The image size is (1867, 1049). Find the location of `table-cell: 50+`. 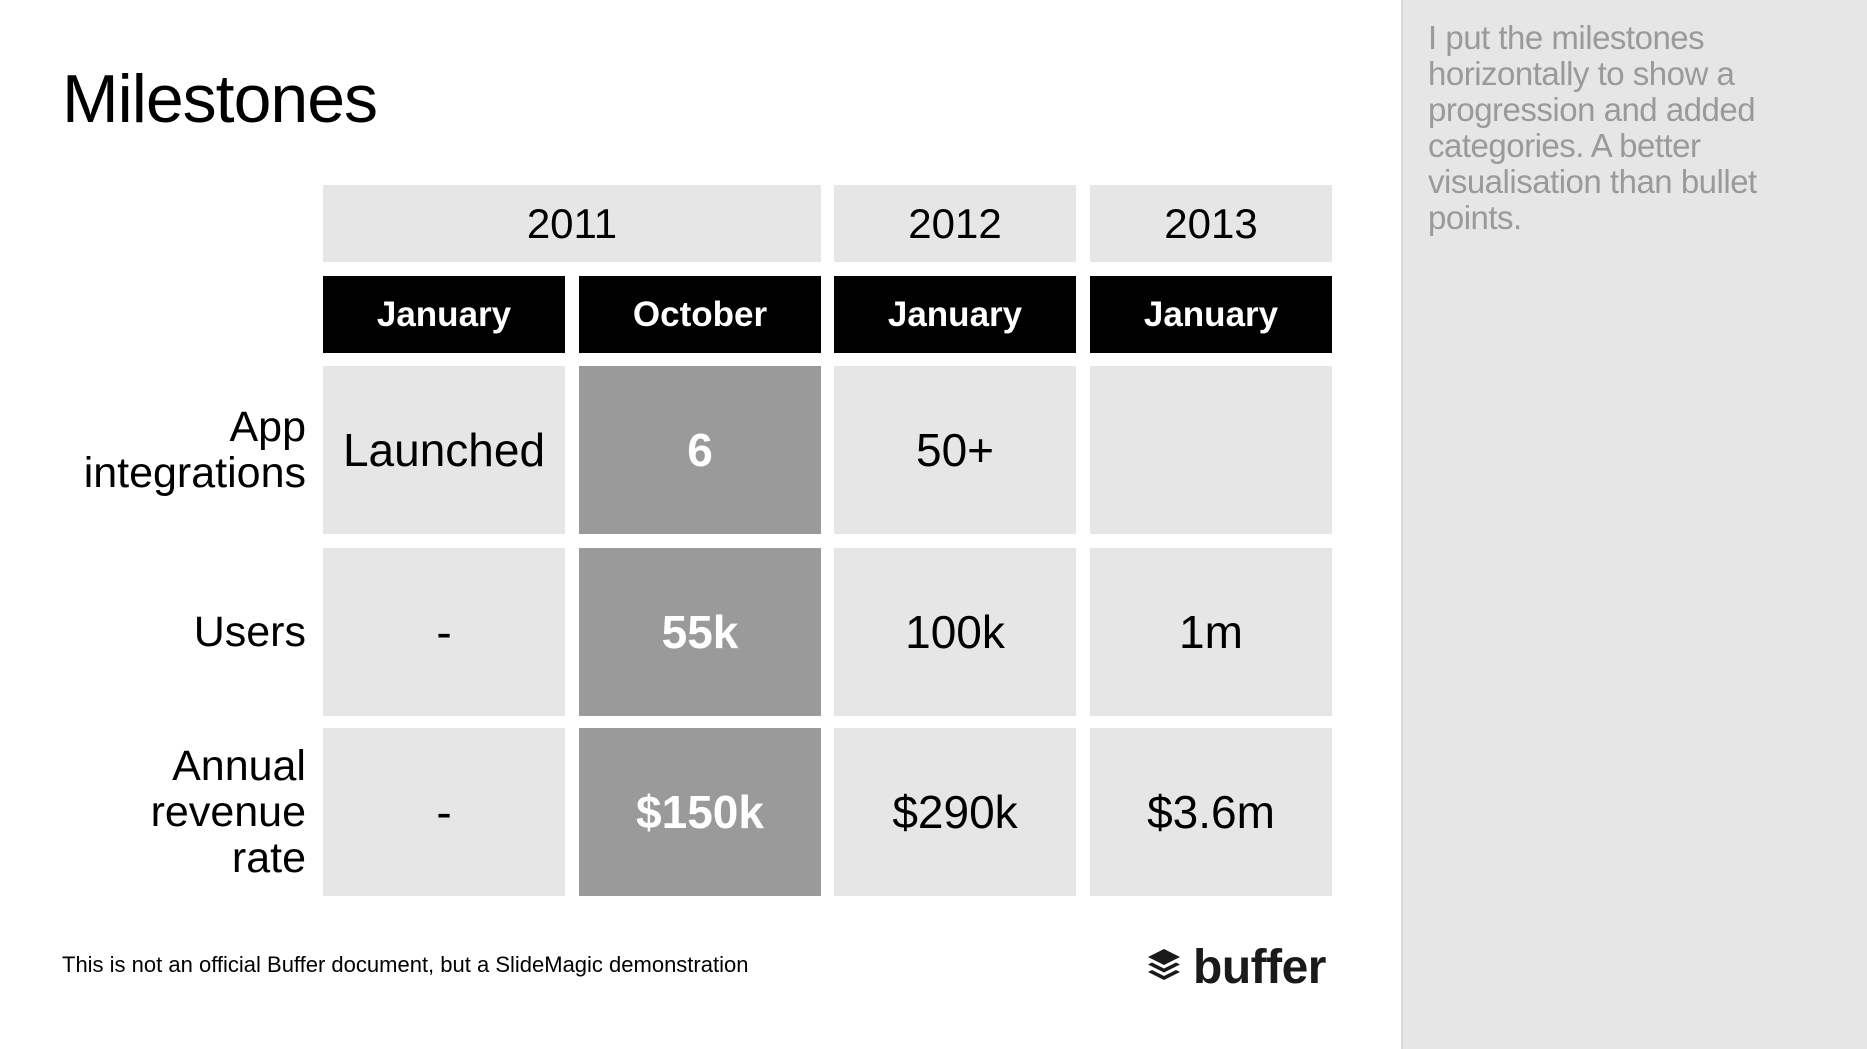

table-cell: 50+ is located at coordinates (955, 450).